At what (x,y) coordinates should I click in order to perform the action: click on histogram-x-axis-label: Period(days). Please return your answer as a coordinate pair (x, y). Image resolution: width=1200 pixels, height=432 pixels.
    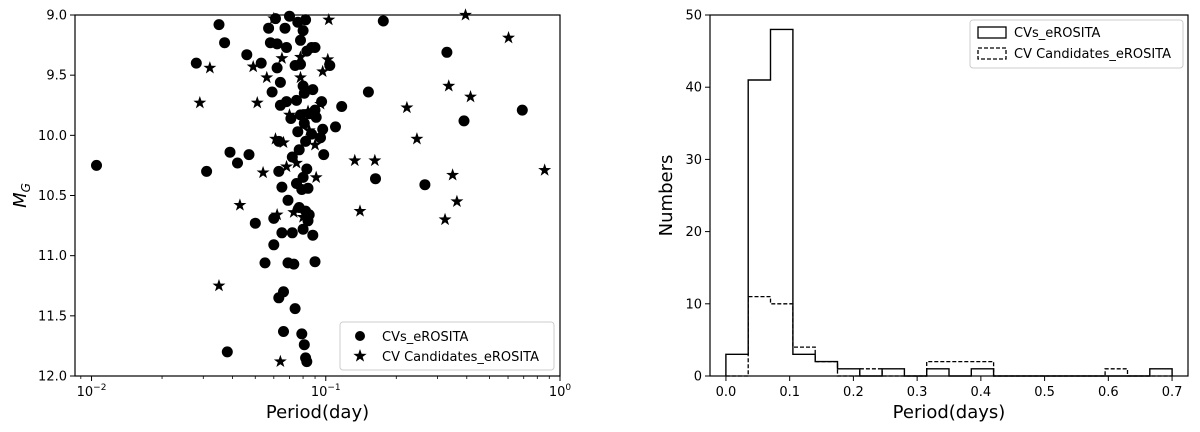
    Looking at the image, I should click on (949, 412).